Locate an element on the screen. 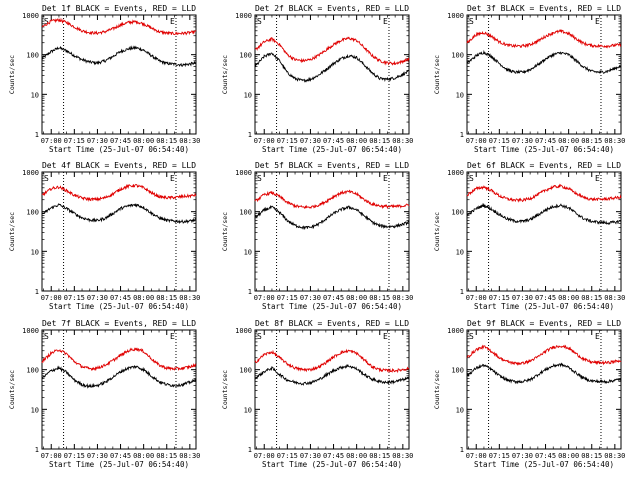 This screenshot has width=640, height=480. panel-title: Det 3f BLACK = Events, RED = LLD is located at coordinates (544, 8).